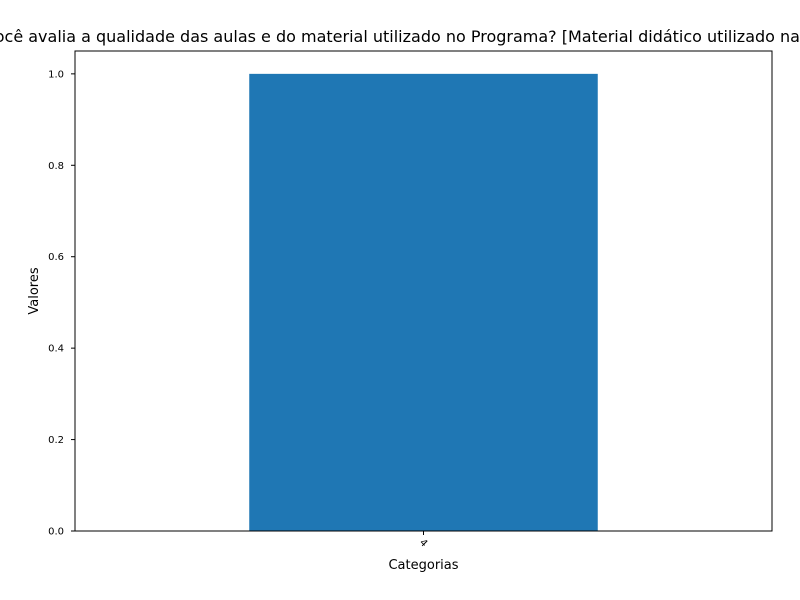  What do you see at coordinates (56, 532) in the screenshot?
I see `y-tick-label: 0.0` at bounding box center [56, 532].